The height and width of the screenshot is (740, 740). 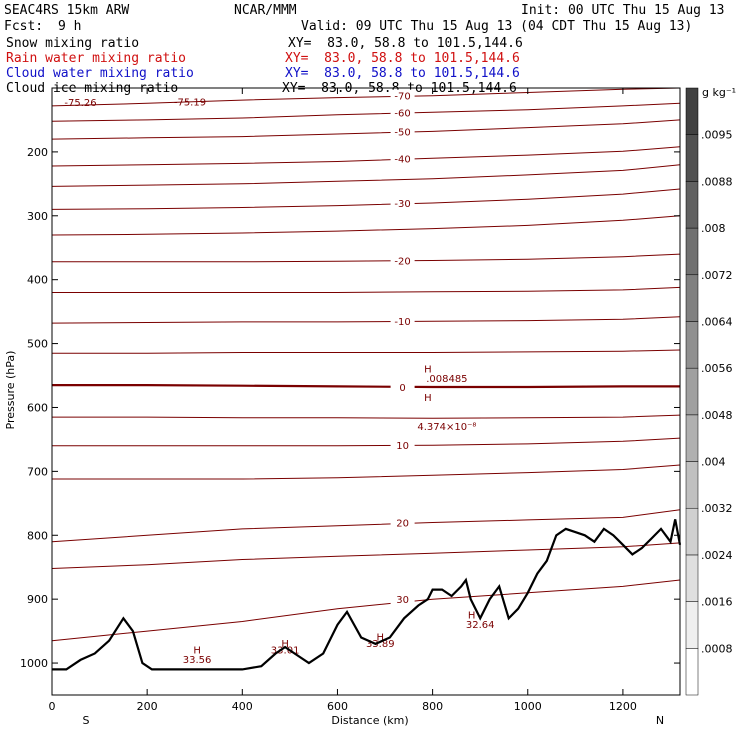 What do you see at coordinates (285, 650) in the screenshot?
I see `contour-extremum-label: 33.01` at bounding box center [285, 650].